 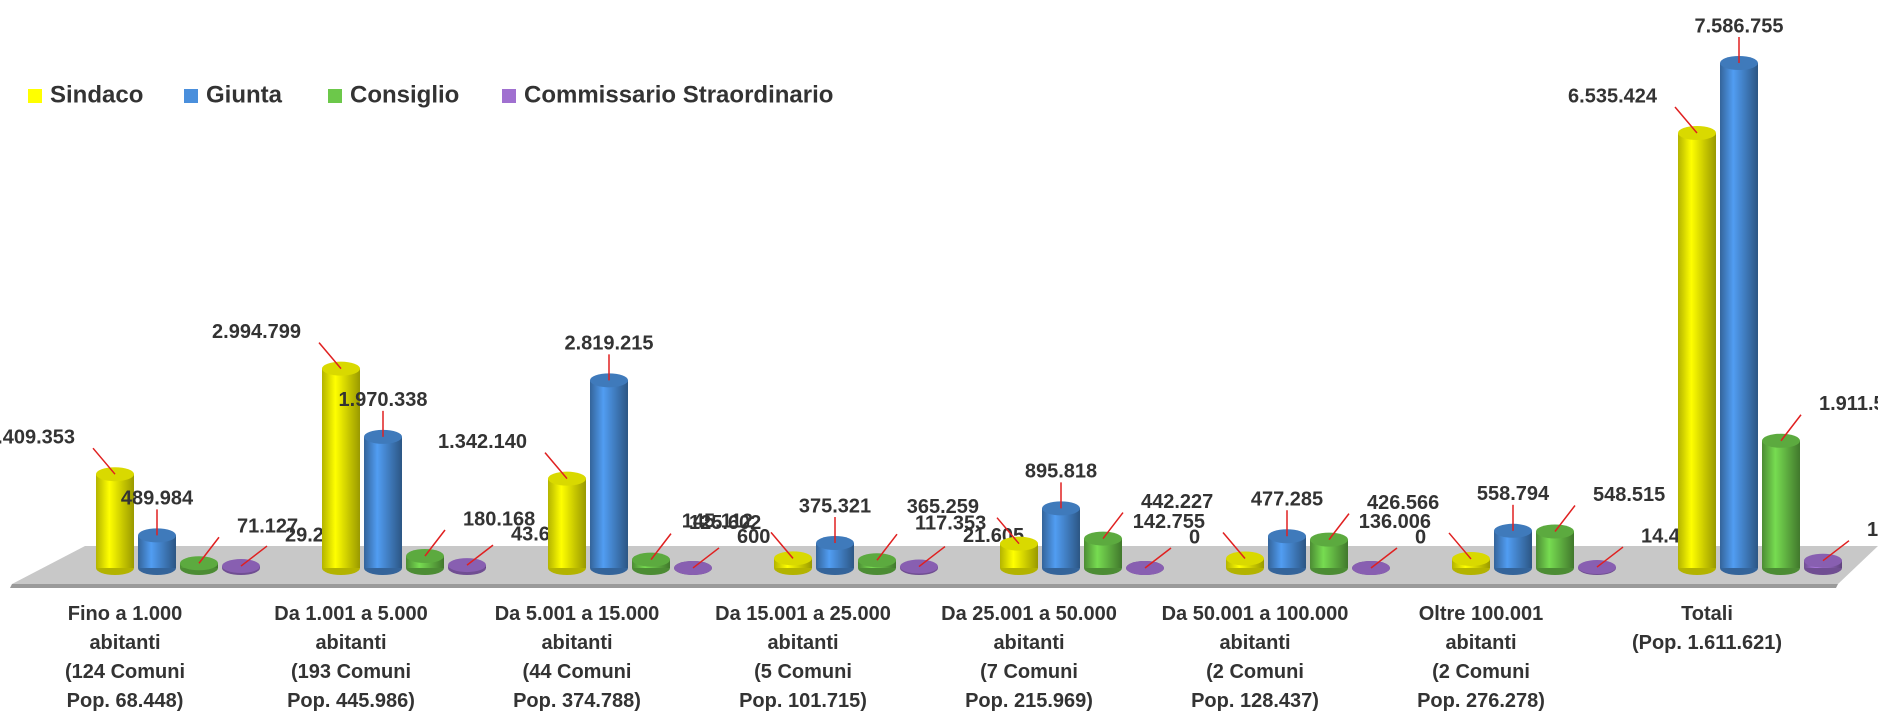 What do you see at coordinates (244, 94) in the screenshot?
I see `legend-label: Giunta` at bounding box center [244, 94].